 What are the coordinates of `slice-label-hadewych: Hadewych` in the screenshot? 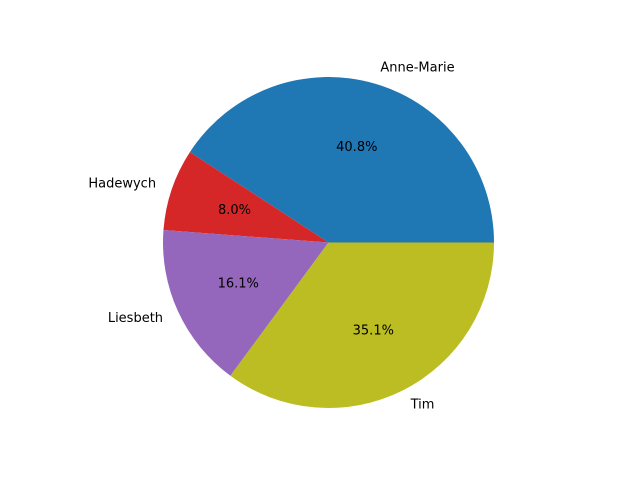 It's located at (122, 184).